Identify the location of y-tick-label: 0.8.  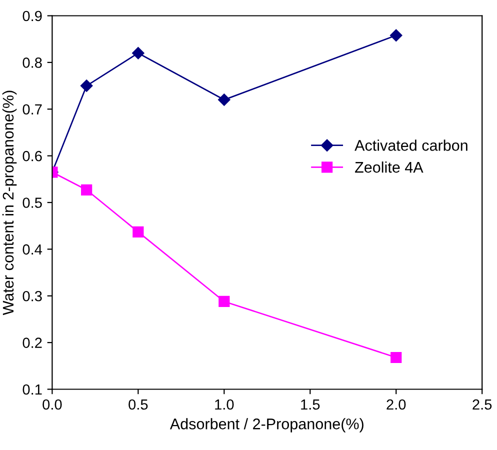
(32, 63).